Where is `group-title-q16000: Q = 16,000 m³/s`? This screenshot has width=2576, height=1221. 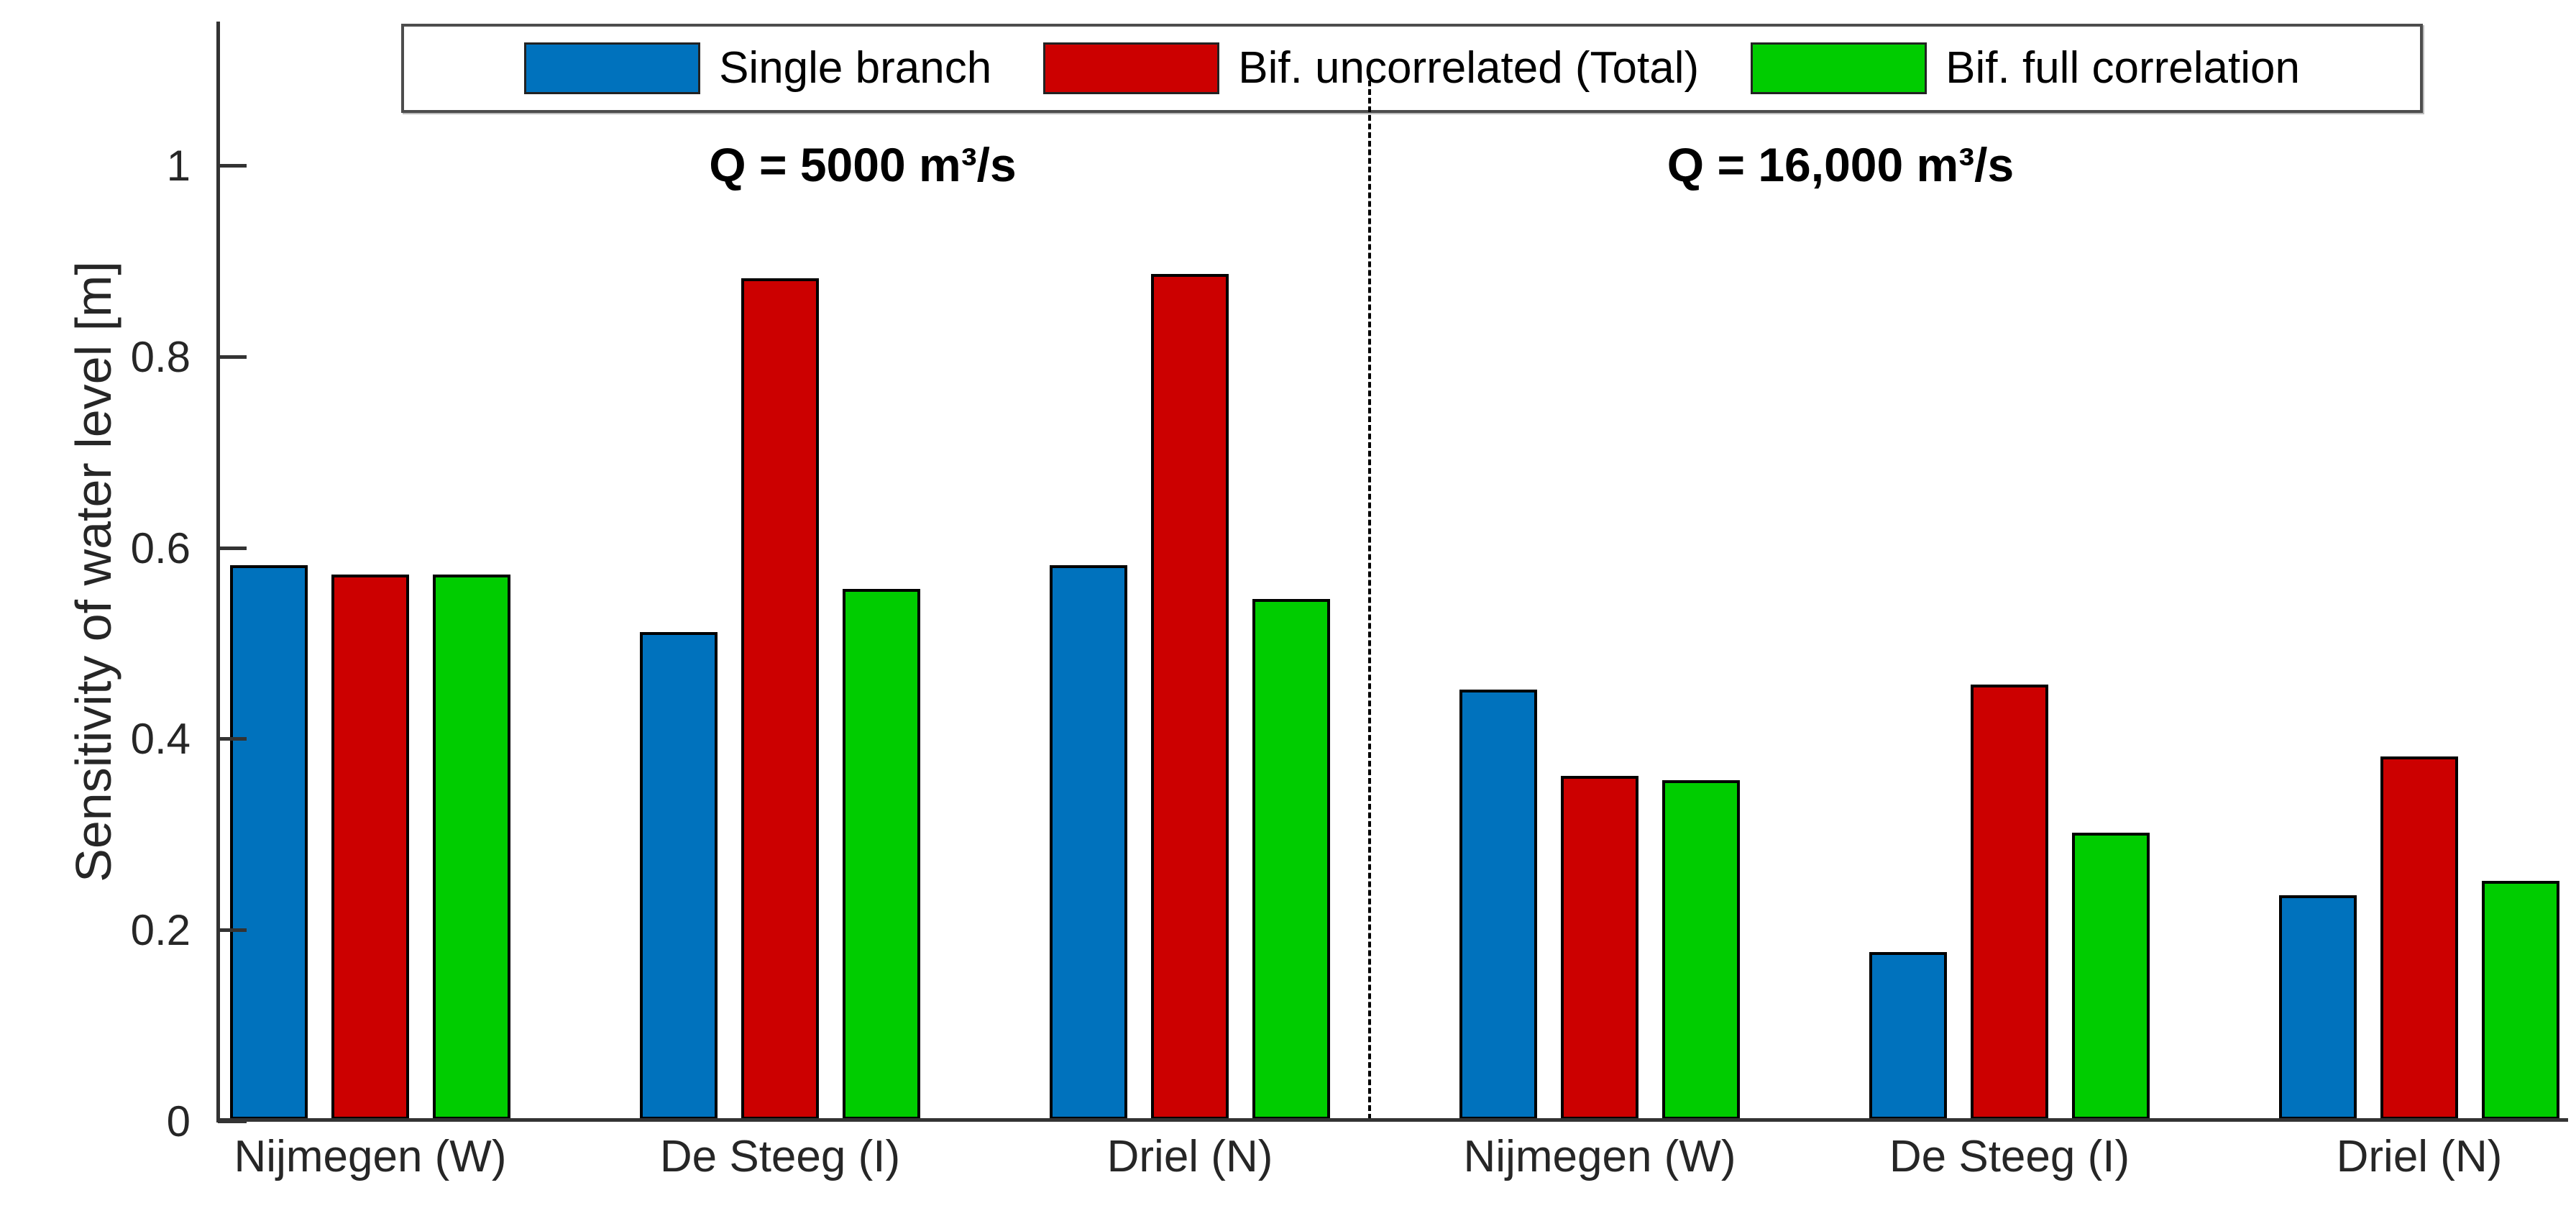
group-title-q16000: Q = 16,000 m³/s is located at coordinates (1840, 164).